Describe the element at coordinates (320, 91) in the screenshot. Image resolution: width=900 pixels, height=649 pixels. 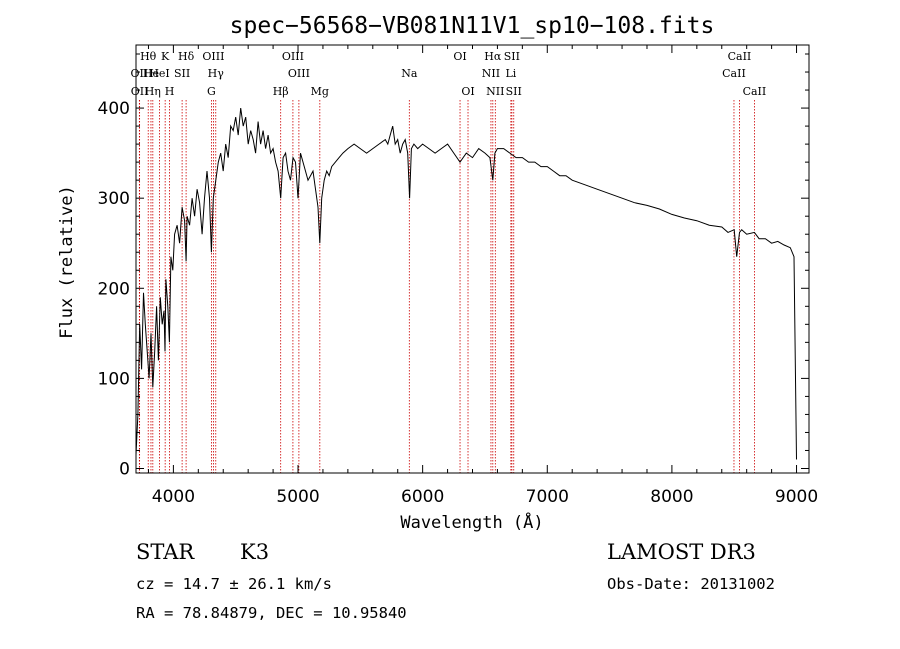
I see `spectral-line-label: Mg` at that location.